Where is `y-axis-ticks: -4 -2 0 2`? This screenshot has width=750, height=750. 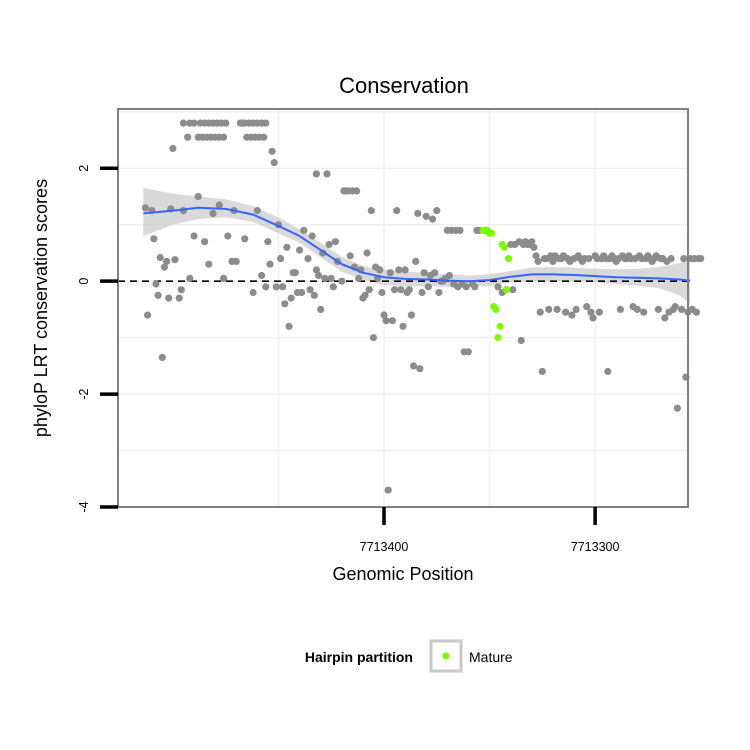
y-axis-ticks: -4 -2 0 2 is located at coordinates (97, 339).